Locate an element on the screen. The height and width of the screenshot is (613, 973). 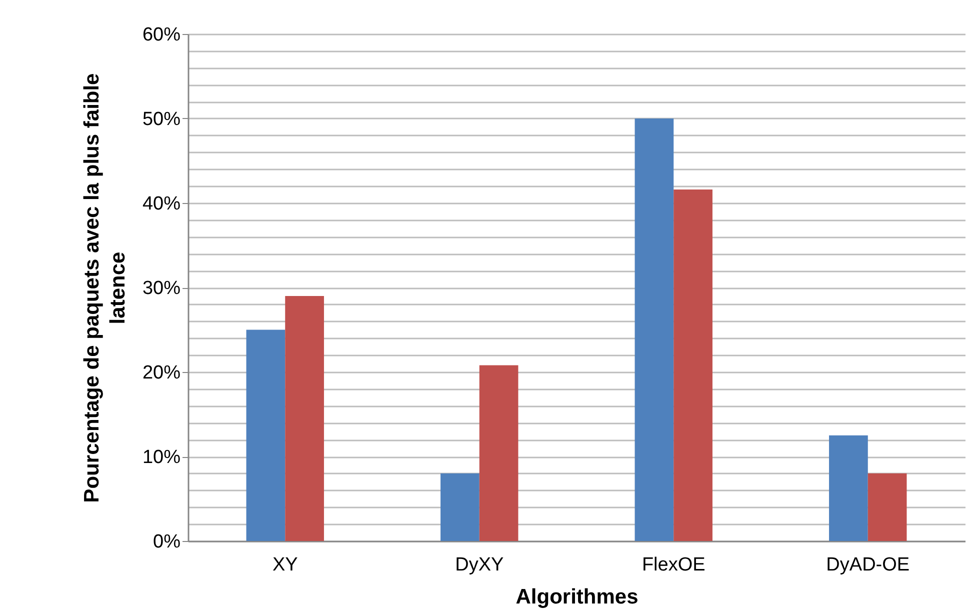
y-tick-label: 40% is located at coordinates (161, 204).